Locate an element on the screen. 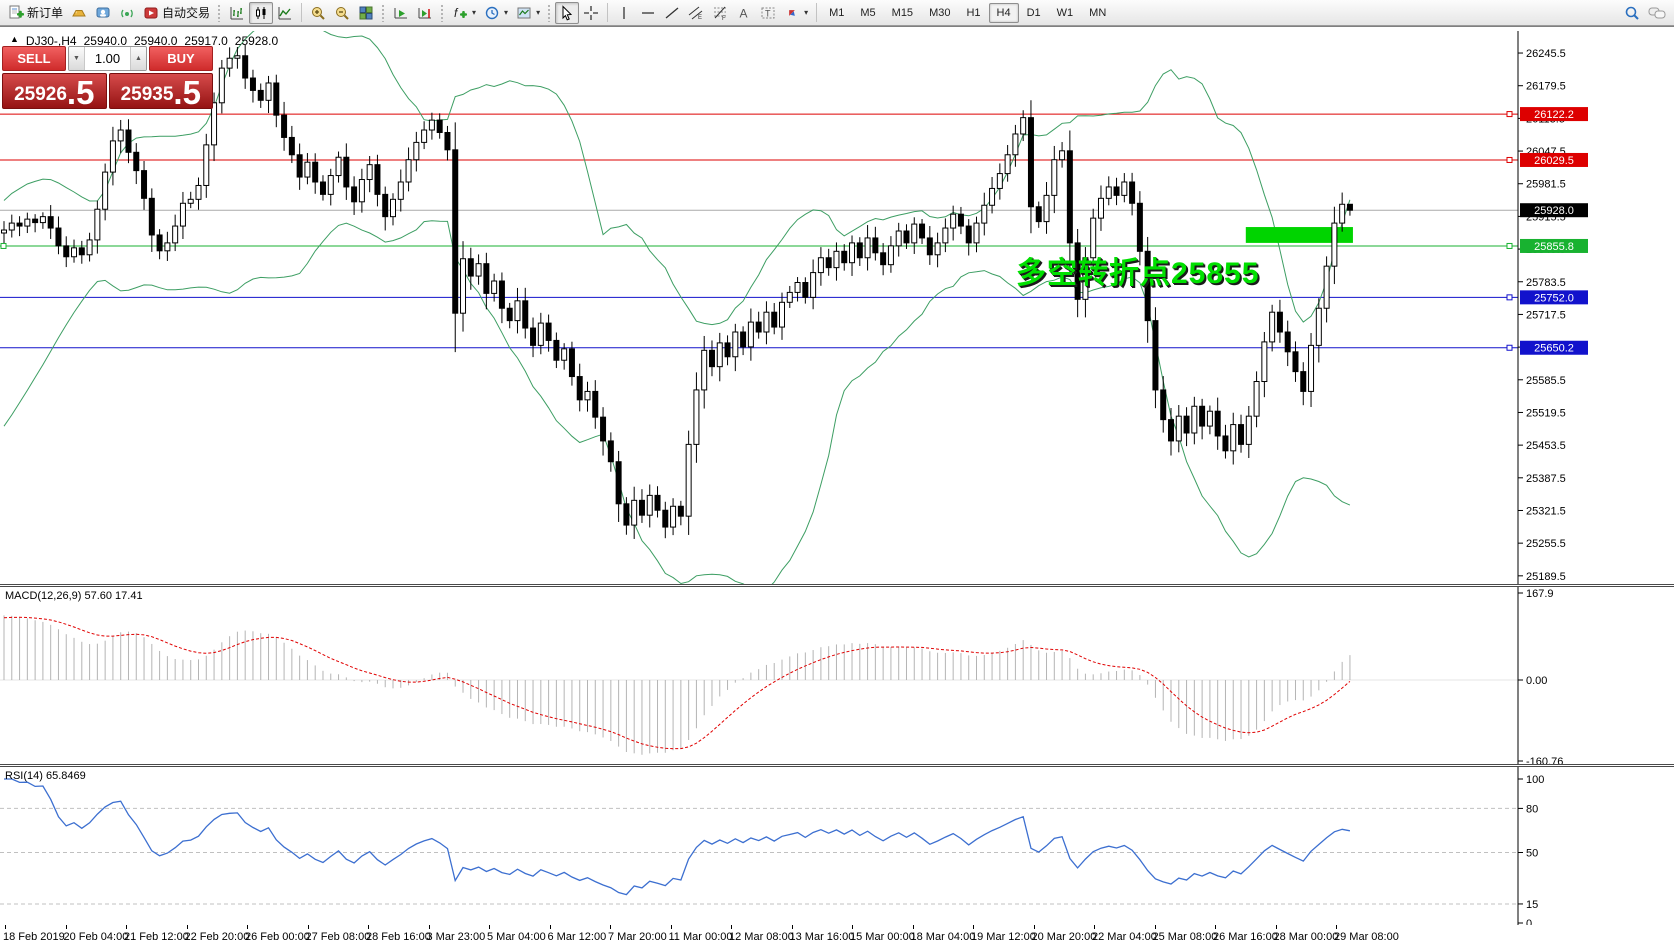 The height and width of the screenshot is (949, 1674). symbol-collapse-icon: ▲ is located at coordinates (14, 39).